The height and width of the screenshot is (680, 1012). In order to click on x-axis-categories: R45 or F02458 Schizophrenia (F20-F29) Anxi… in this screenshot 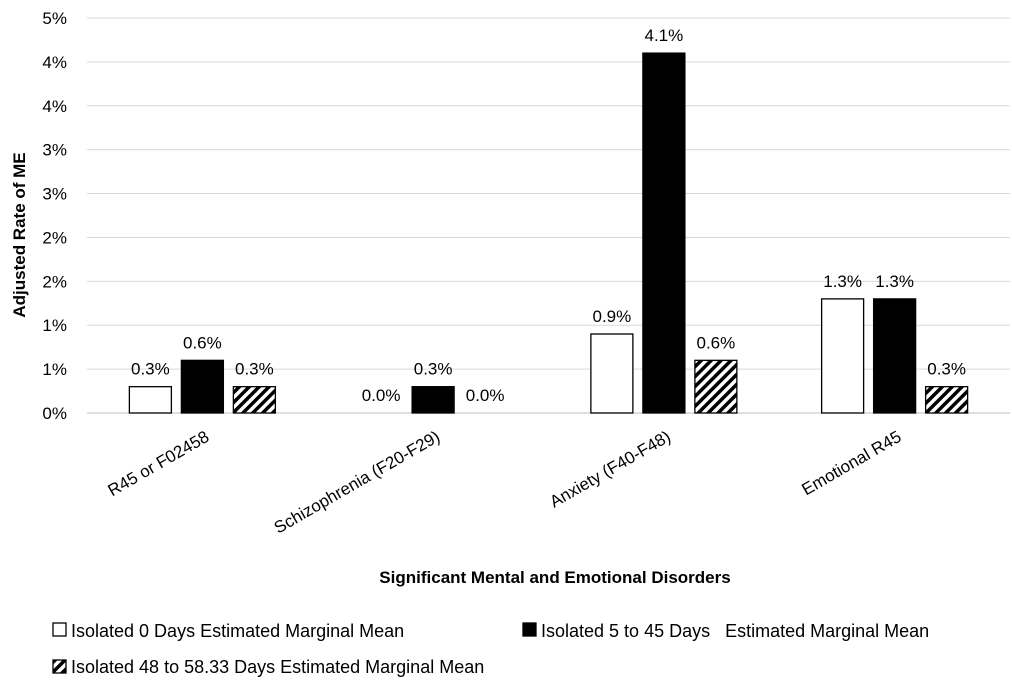, I will do `click(505, 482)`.